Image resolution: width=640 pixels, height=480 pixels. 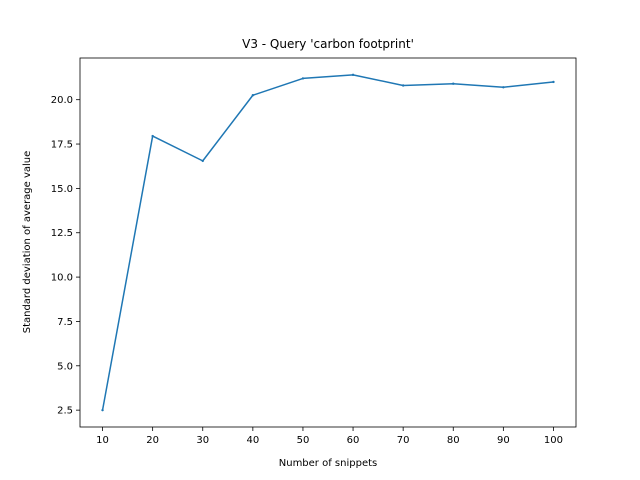 I want to click on x-tick-label: 30, so click(x=202, y=440).